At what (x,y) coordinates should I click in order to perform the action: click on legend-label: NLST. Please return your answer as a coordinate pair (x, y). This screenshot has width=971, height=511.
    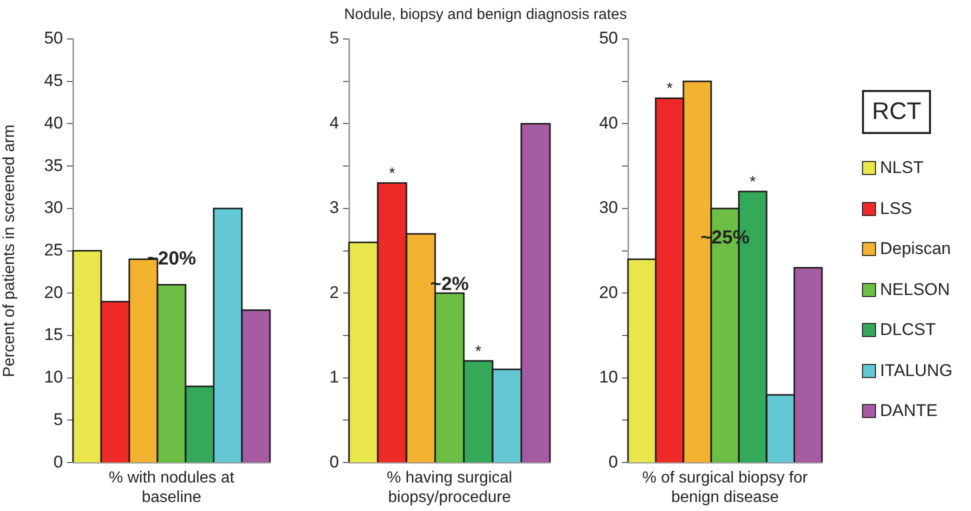
    Looking at the image, I should click on (902, 168).